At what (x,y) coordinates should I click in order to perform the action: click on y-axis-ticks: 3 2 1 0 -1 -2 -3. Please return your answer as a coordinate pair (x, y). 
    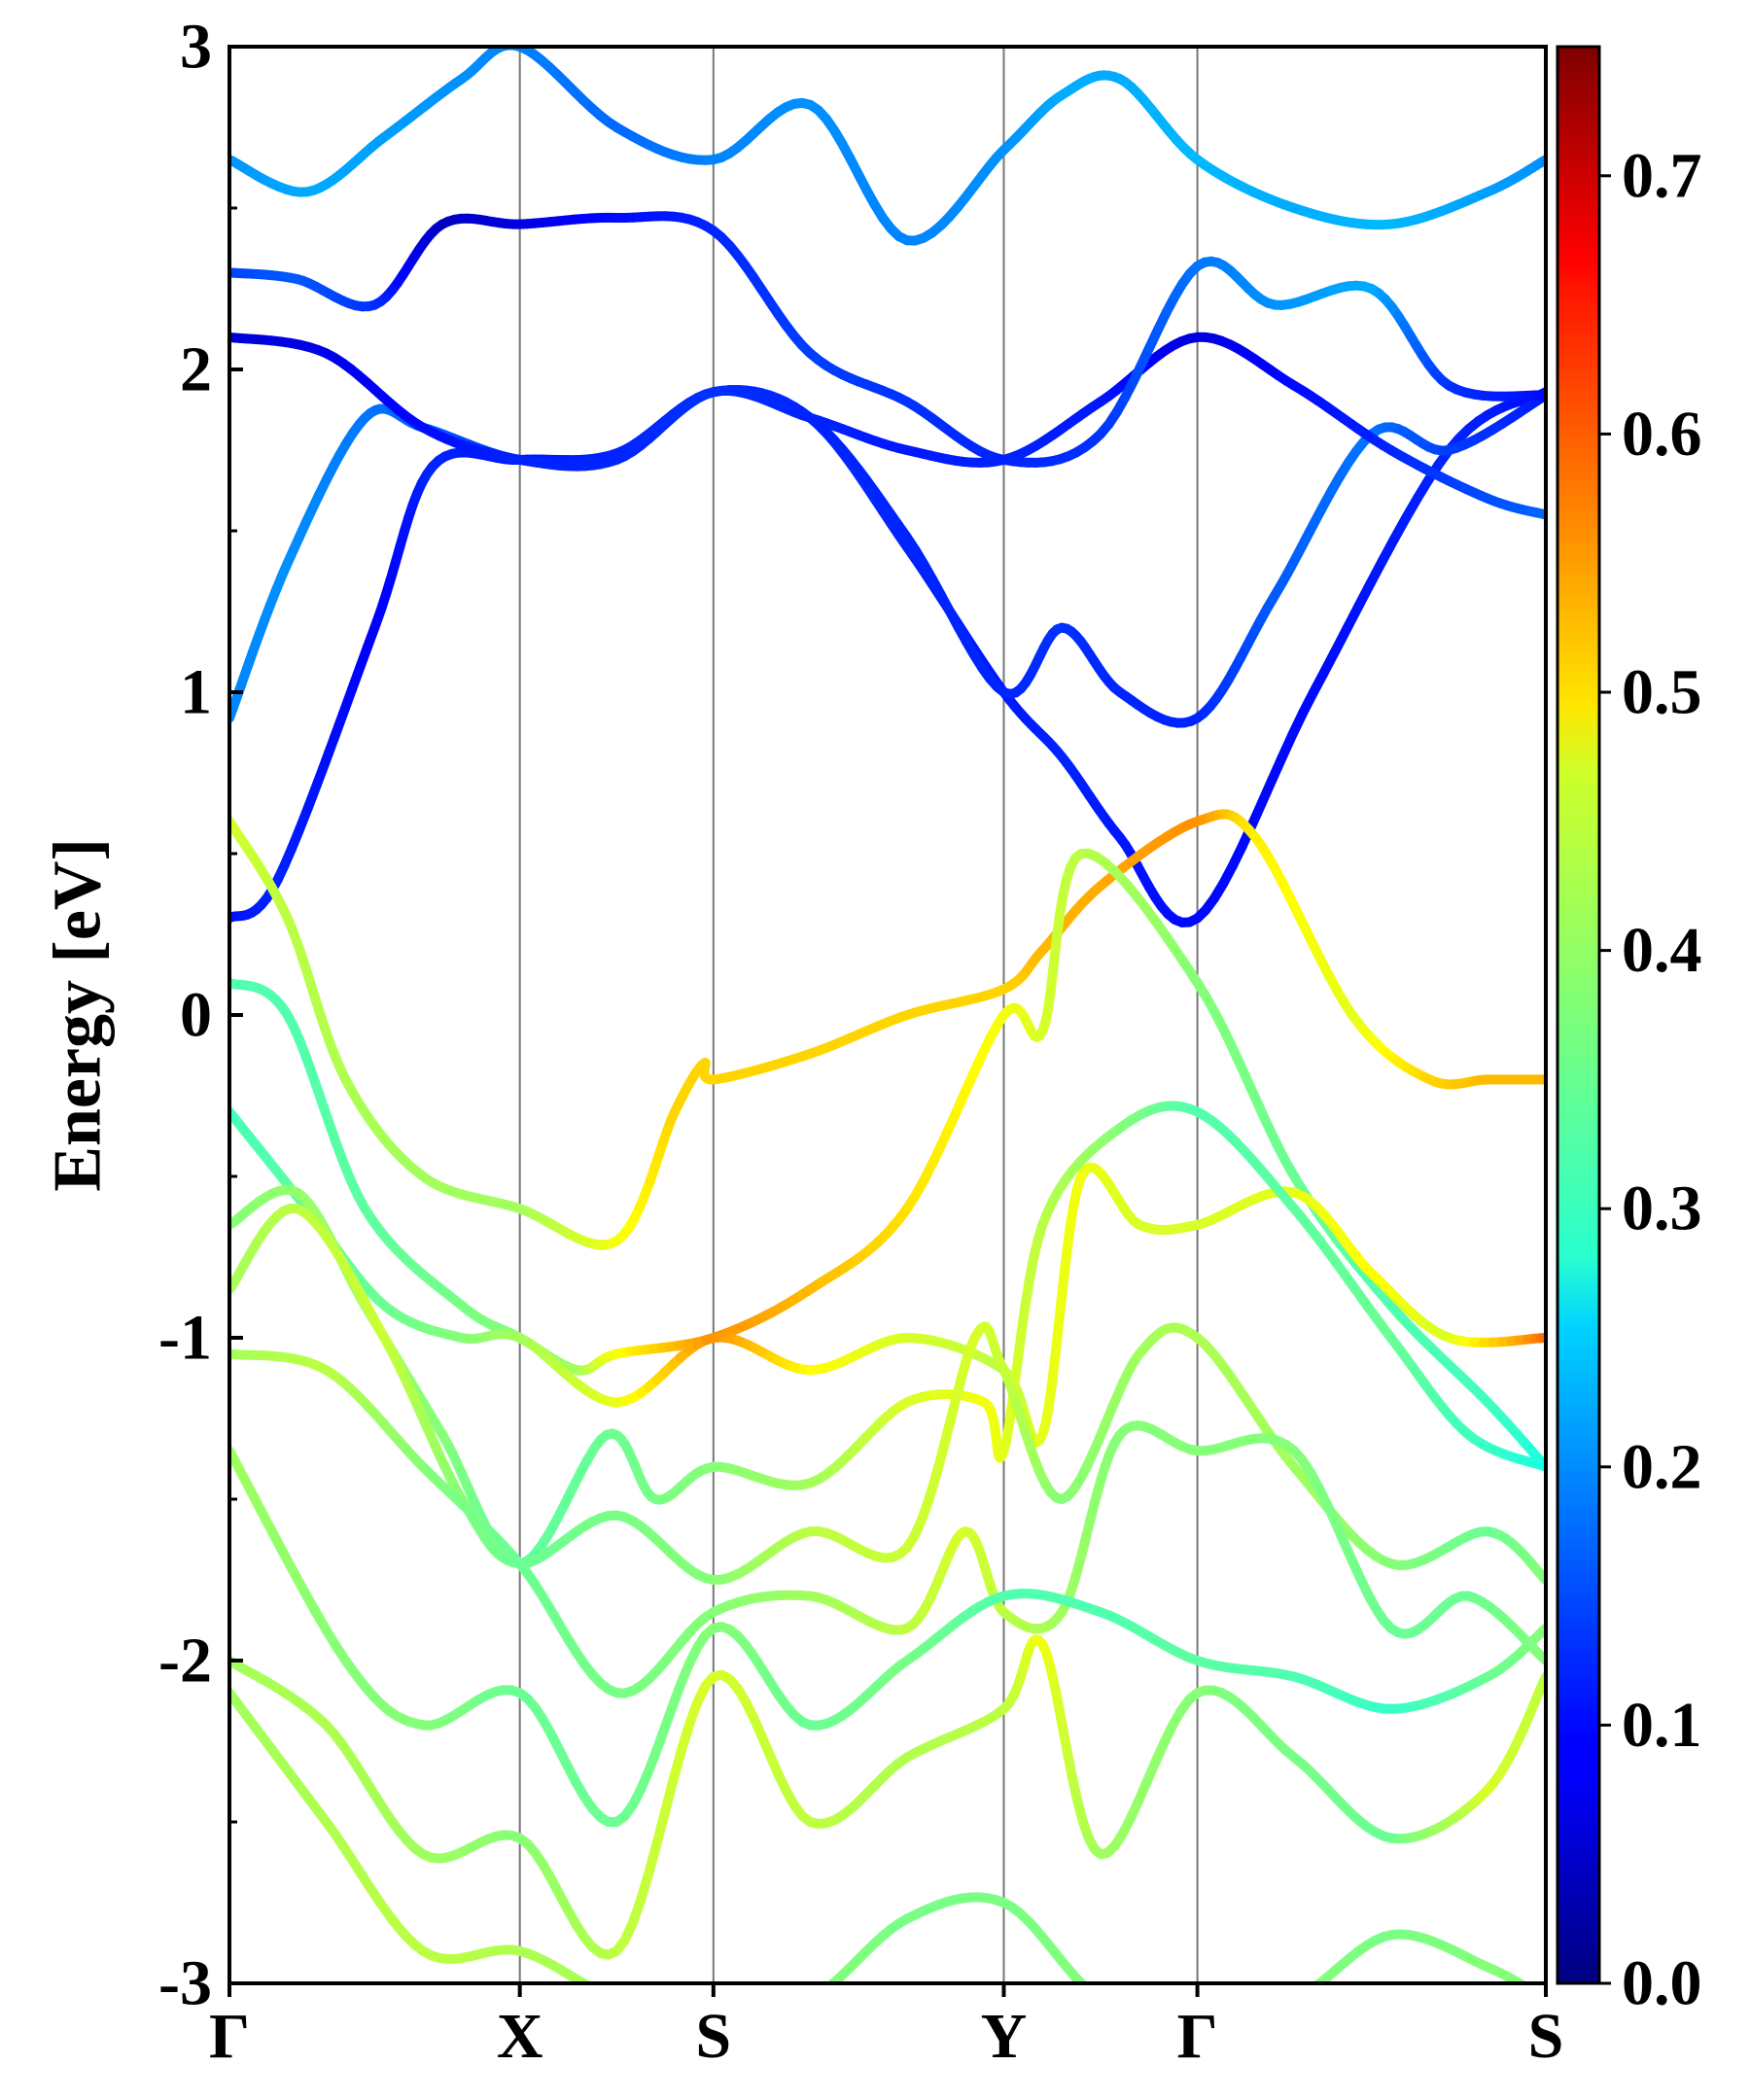
    Looking at the image, I should click on (200, 1015).